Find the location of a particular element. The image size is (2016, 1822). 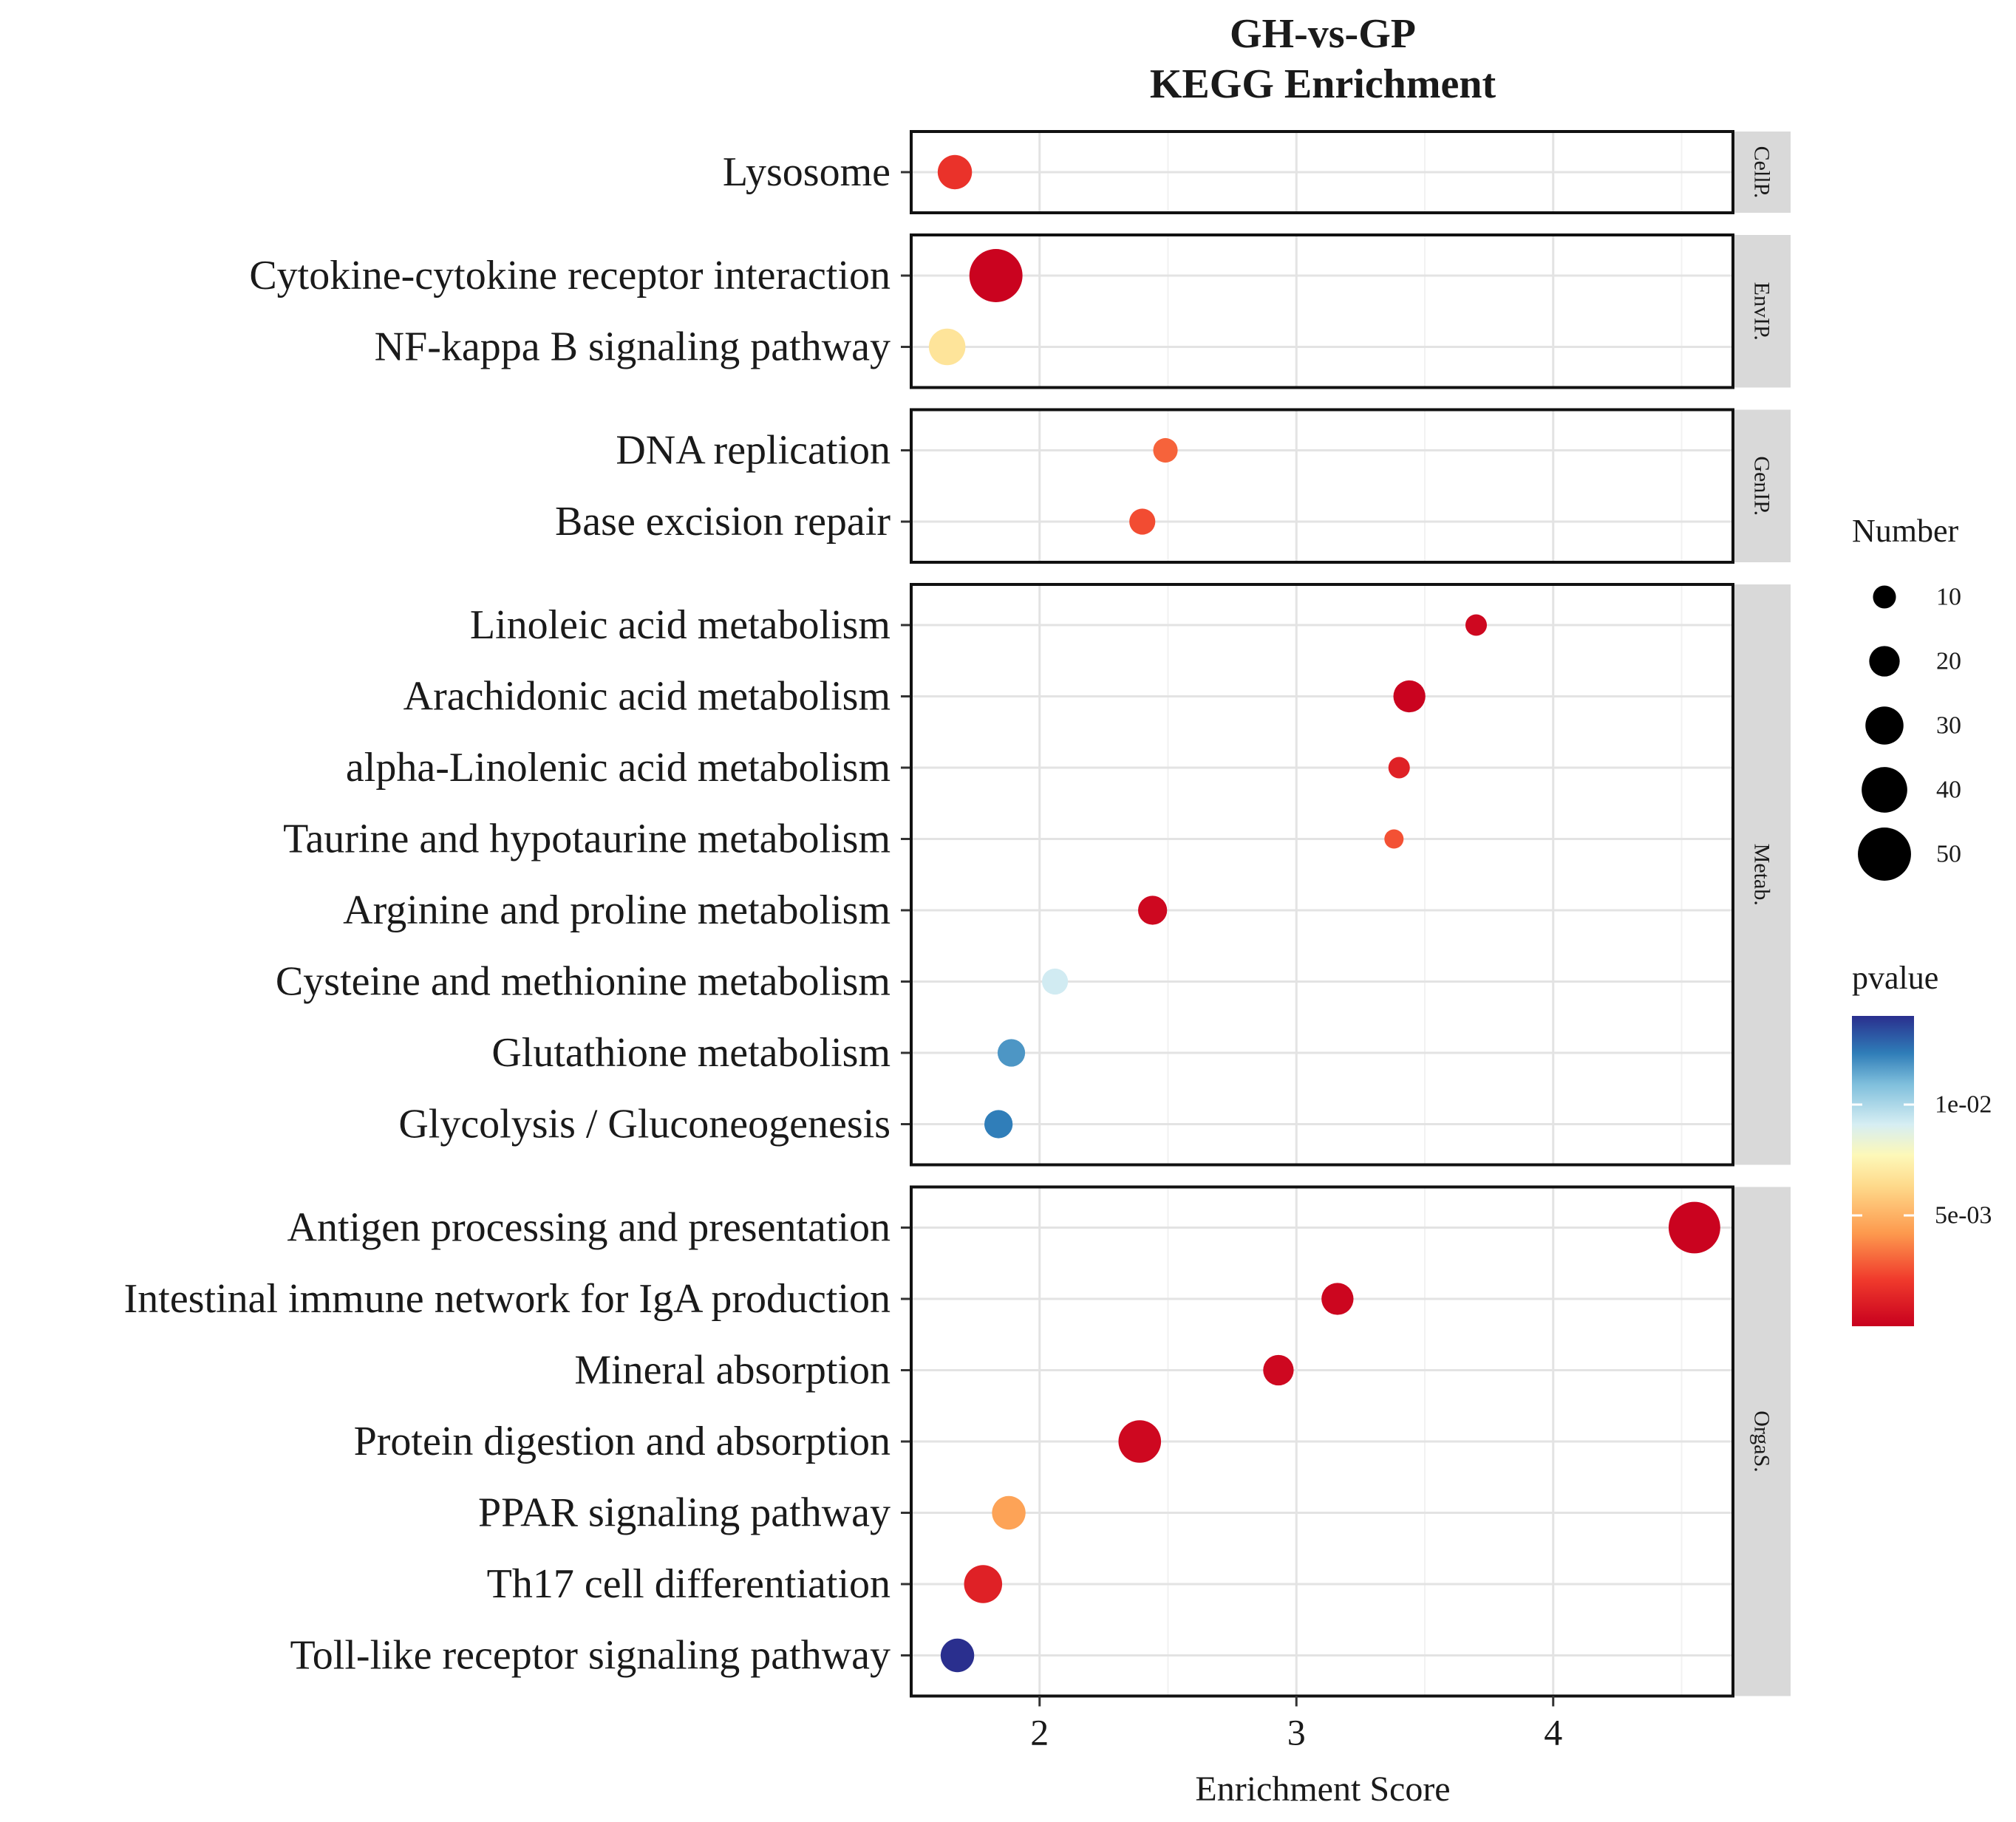

term-label: Protein digestion and absorption is located at coordinates (622, 1441).